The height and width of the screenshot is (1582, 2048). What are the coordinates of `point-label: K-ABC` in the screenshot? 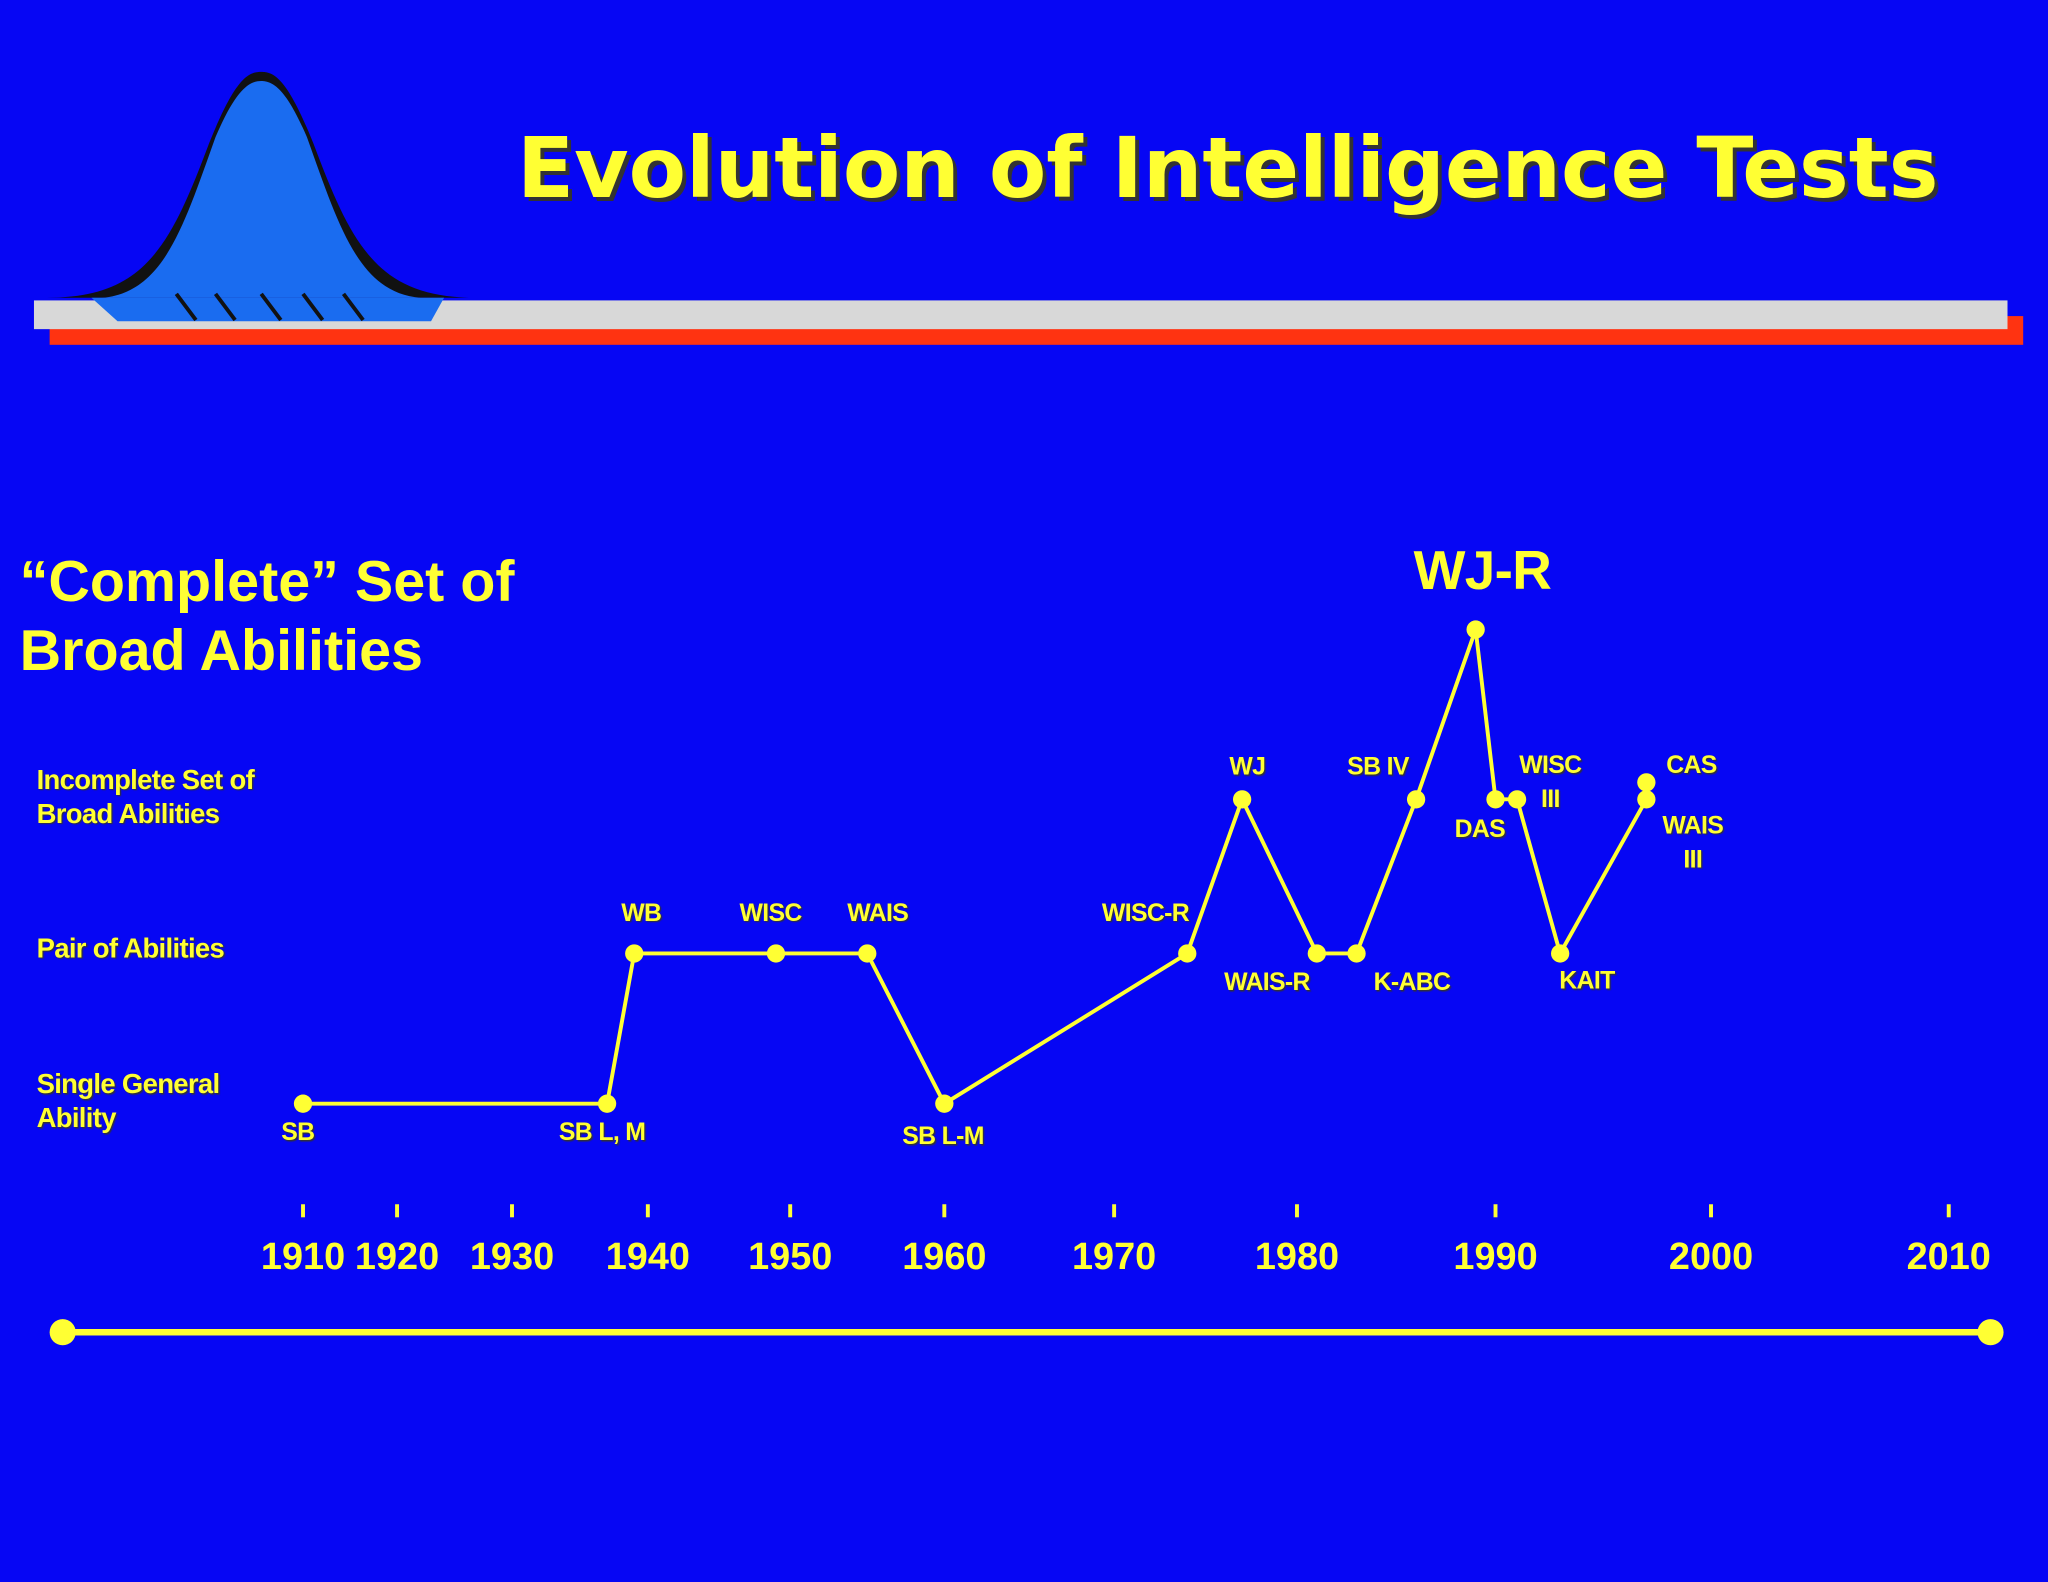 It's located at (1412, 983).